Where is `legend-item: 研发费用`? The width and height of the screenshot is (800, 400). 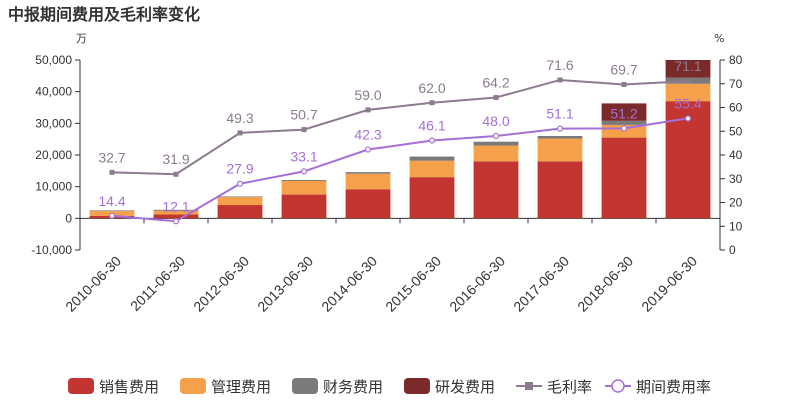 legend-item: 研发费用 is located at coordinates (449, 387).